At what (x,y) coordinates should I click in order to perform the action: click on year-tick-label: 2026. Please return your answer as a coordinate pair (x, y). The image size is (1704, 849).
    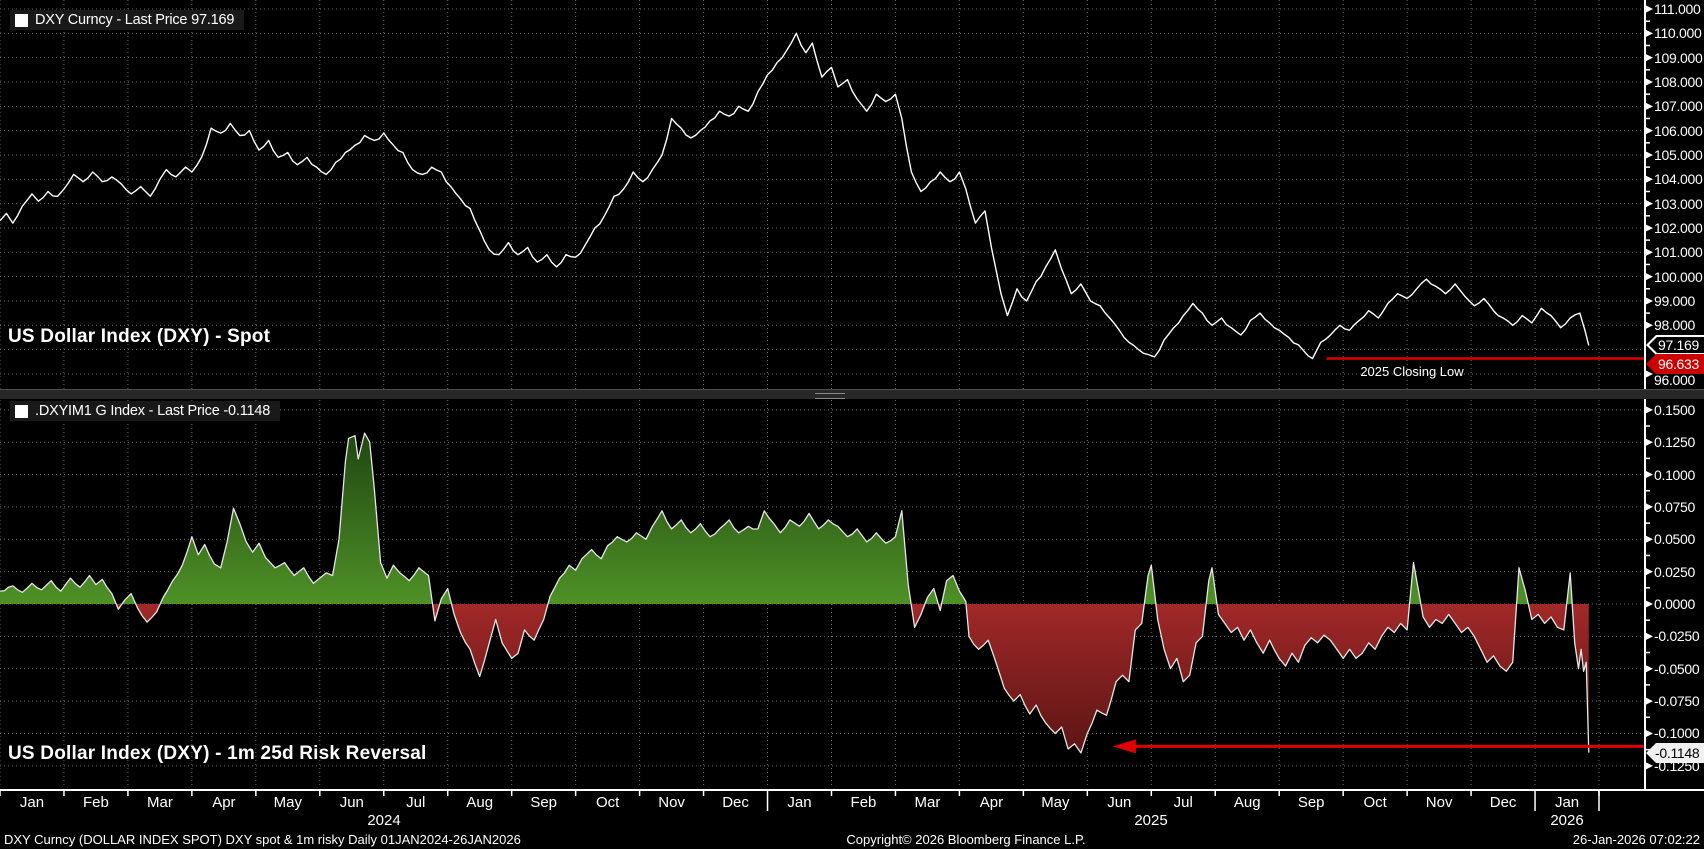
    Looking at the image, I should click on (1567, 820).